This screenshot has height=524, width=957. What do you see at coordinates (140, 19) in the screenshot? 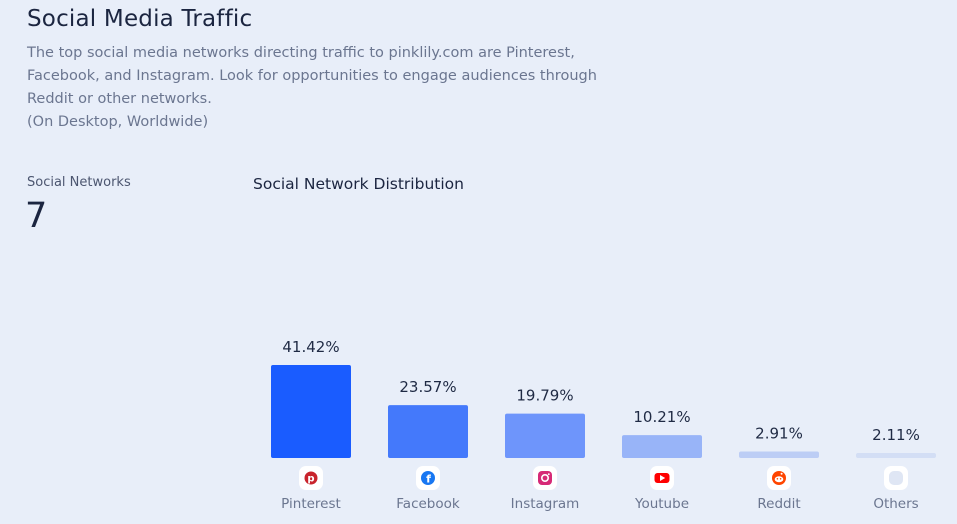
I see `section-title: Social Media Traffic` at bounding box center [140, 19].